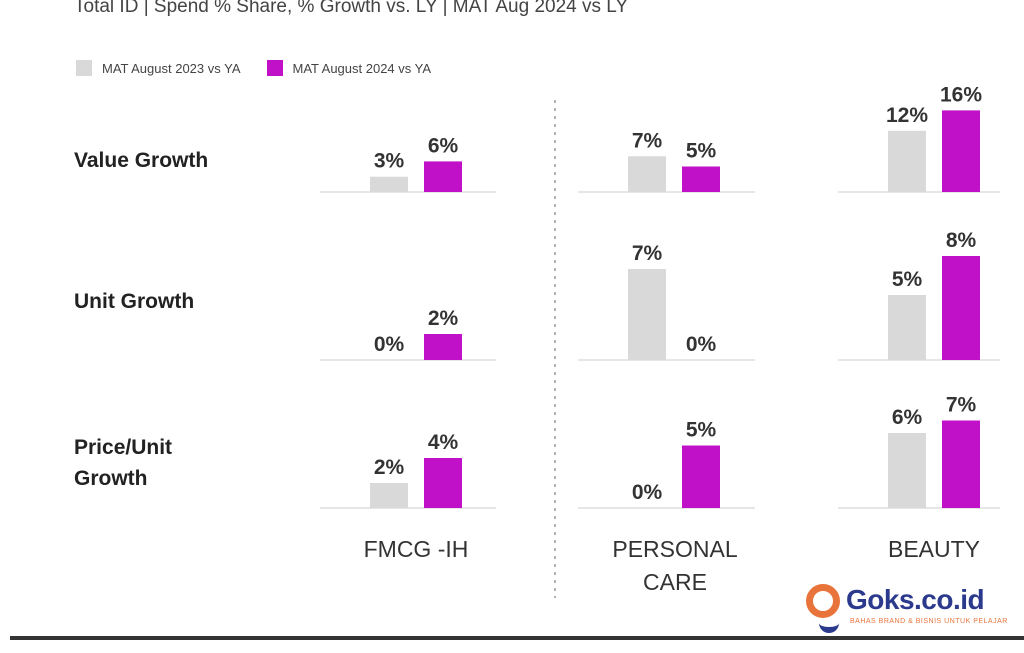  Describe the element at coordinates (389, 184) in the screenshot. I see `bar-value-growth-fmcg-ih-2023` at that location.